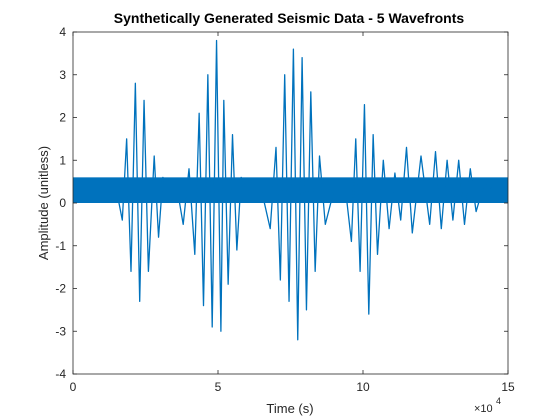  I want to click on x-axis-multiplier-base: ×10, so click(483, 409).